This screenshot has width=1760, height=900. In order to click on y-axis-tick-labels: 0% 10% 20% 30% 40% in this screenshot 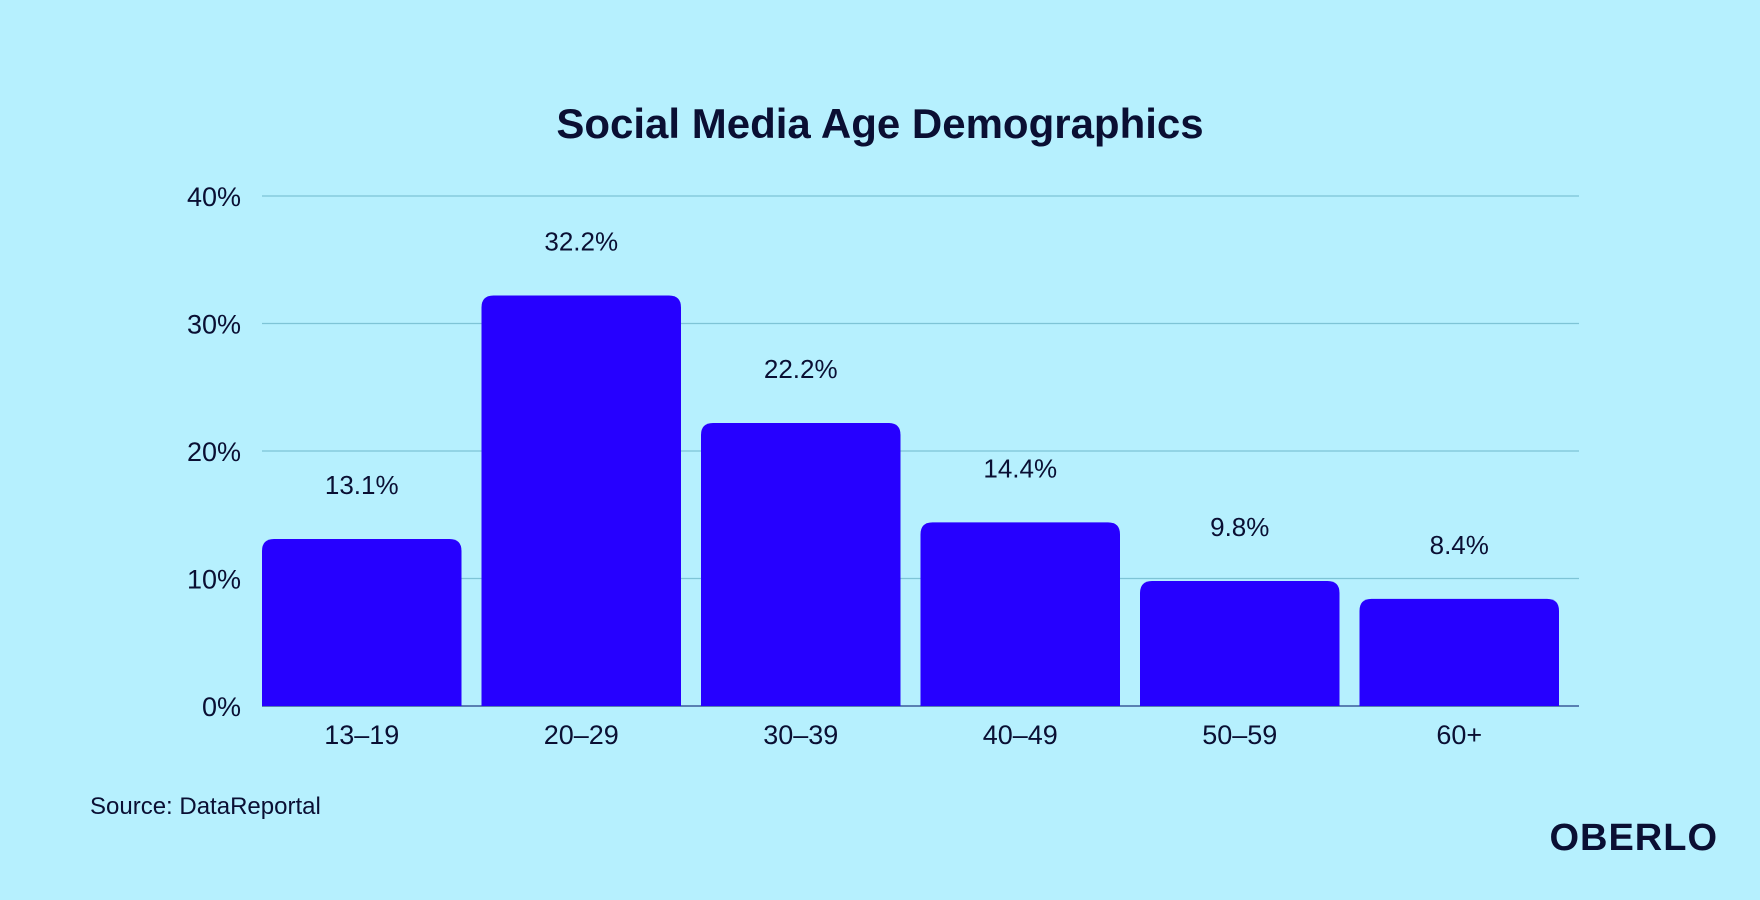, I will do `click(214, 452)`.